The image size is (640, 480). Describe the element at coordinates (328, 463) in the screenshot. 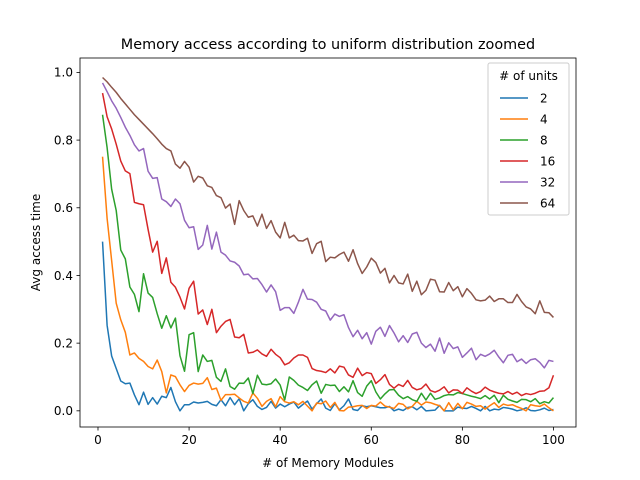

I see `x-axis-label: # of Memory Modules` at that location.